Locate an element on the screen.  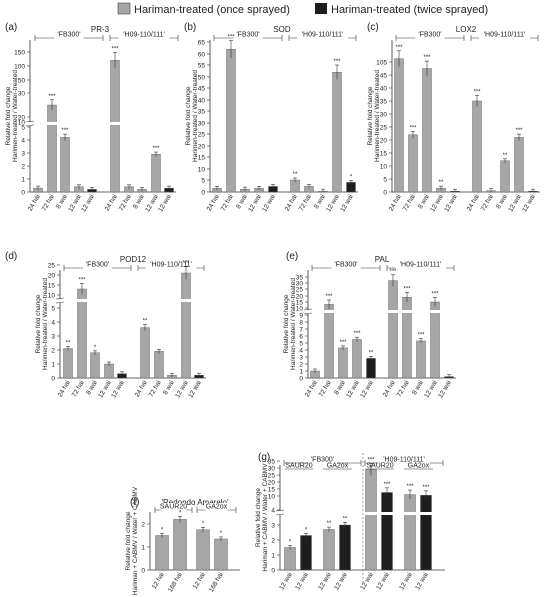
y-axis-label: Hariman + CABMV / Water + CABMV is located at coordinates (135, 540).